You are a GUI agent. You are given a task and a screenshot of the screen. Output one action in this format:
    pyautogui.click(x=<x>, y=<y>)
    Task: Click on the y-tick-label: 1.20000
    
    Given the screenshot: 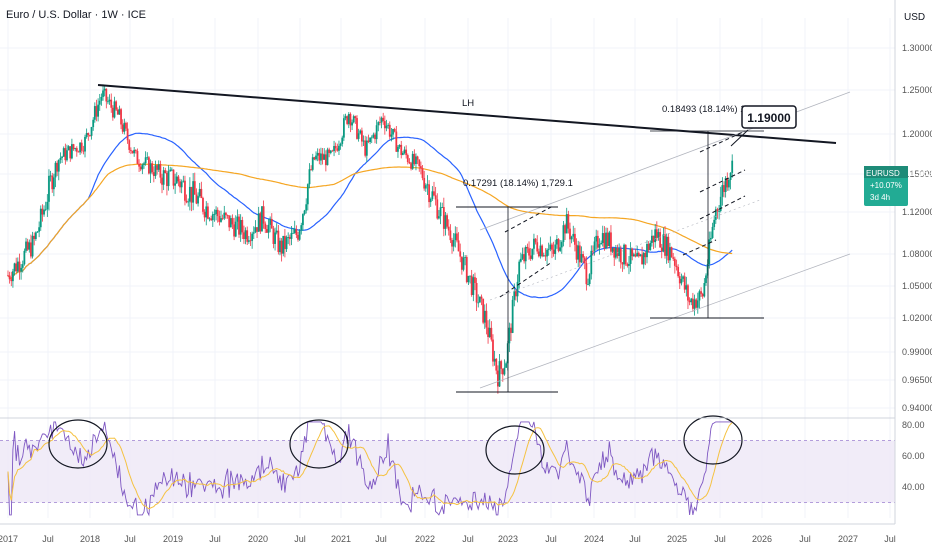 What is the action you would take?
    pyautogui.click(x=917, y=134)
    